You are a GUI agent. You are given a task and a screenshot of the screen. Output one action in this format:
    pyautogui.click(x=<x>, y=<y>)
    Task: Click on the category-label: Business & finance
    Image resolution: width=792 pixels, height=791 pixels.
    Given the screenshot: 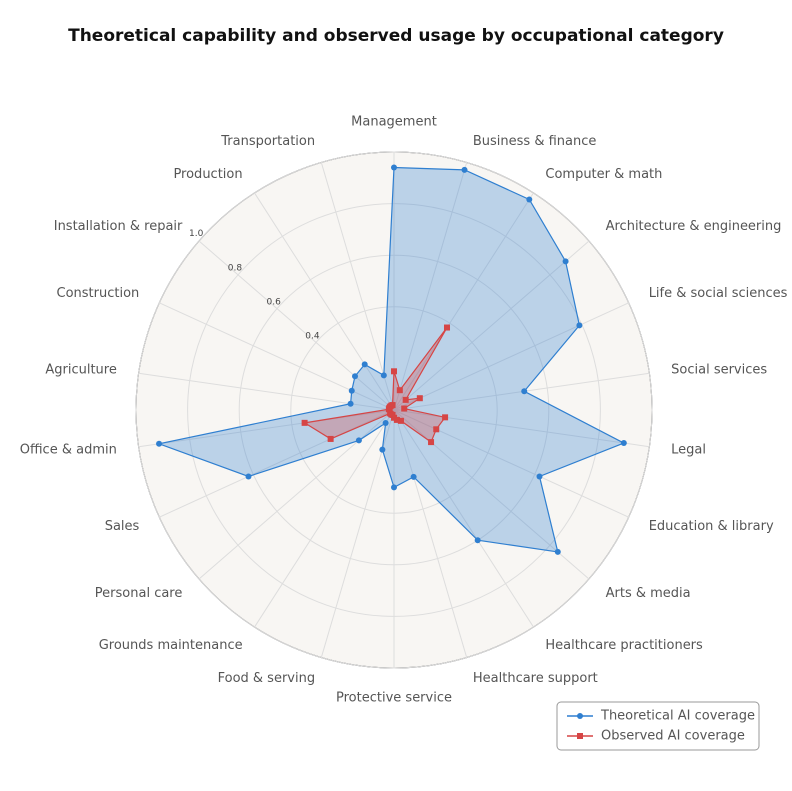 What is the action you would take?
    pyautogui.click(x=535, y=141)
    